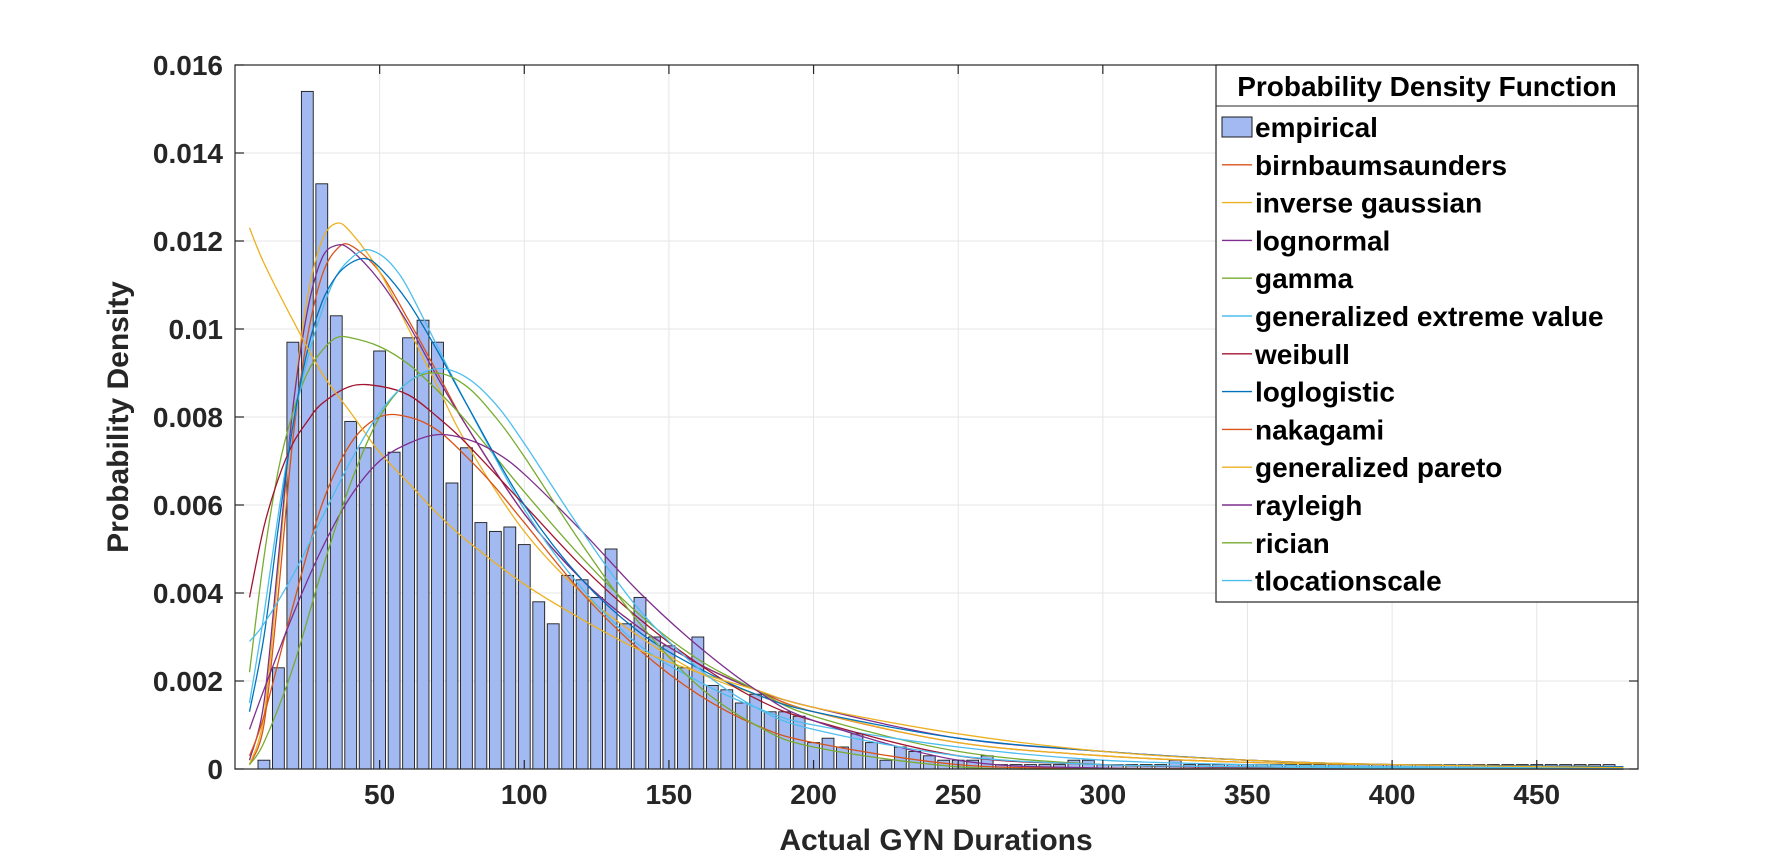  I want to click on legend-swatch, so click(1237, 127).